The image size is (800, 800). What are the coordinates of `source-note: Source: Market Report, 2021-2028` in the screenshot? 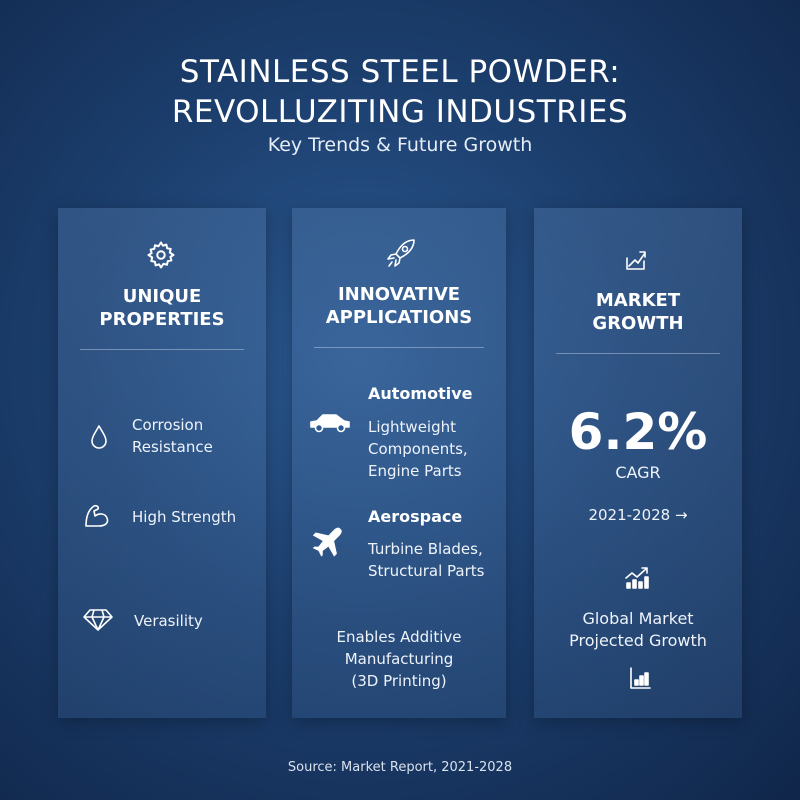 It's located at (400, 767).